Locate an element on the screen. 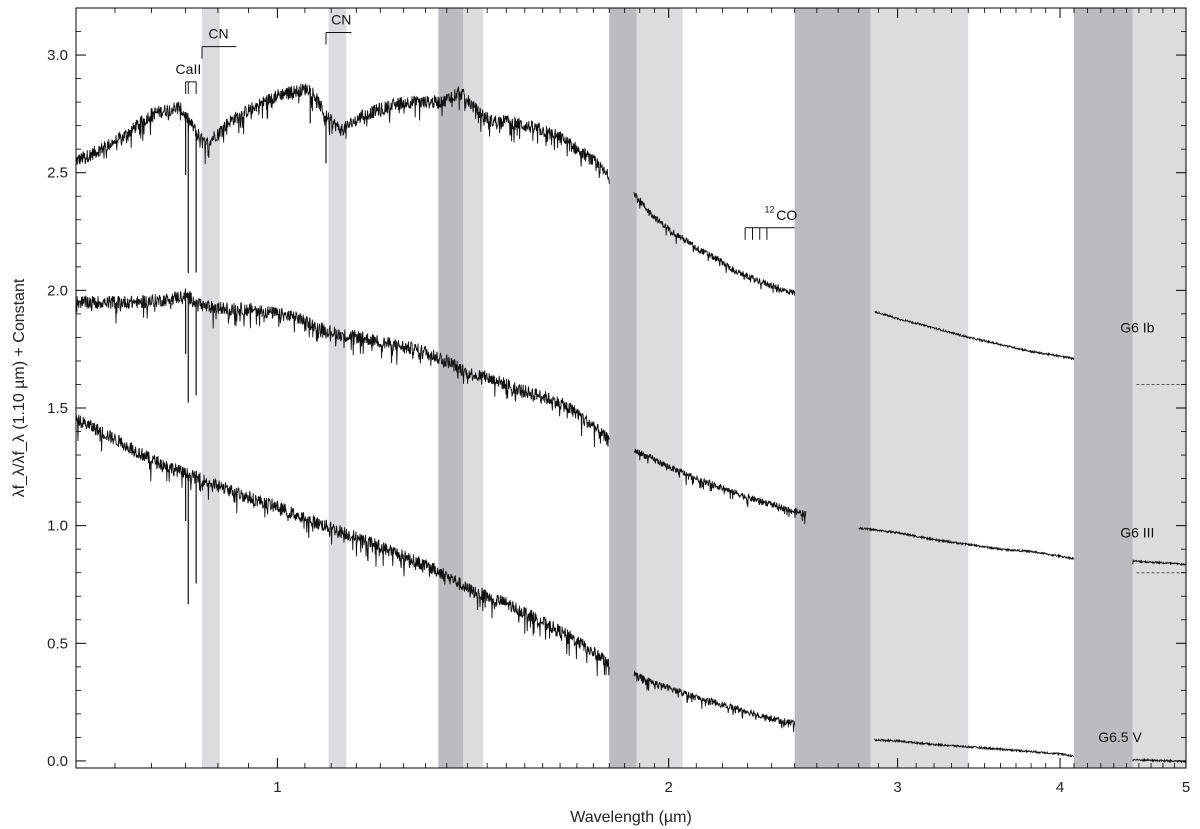 The width and height of the screenshot is (1200, 829). line-label-caii: CaII is located at coordinates (189, 69).